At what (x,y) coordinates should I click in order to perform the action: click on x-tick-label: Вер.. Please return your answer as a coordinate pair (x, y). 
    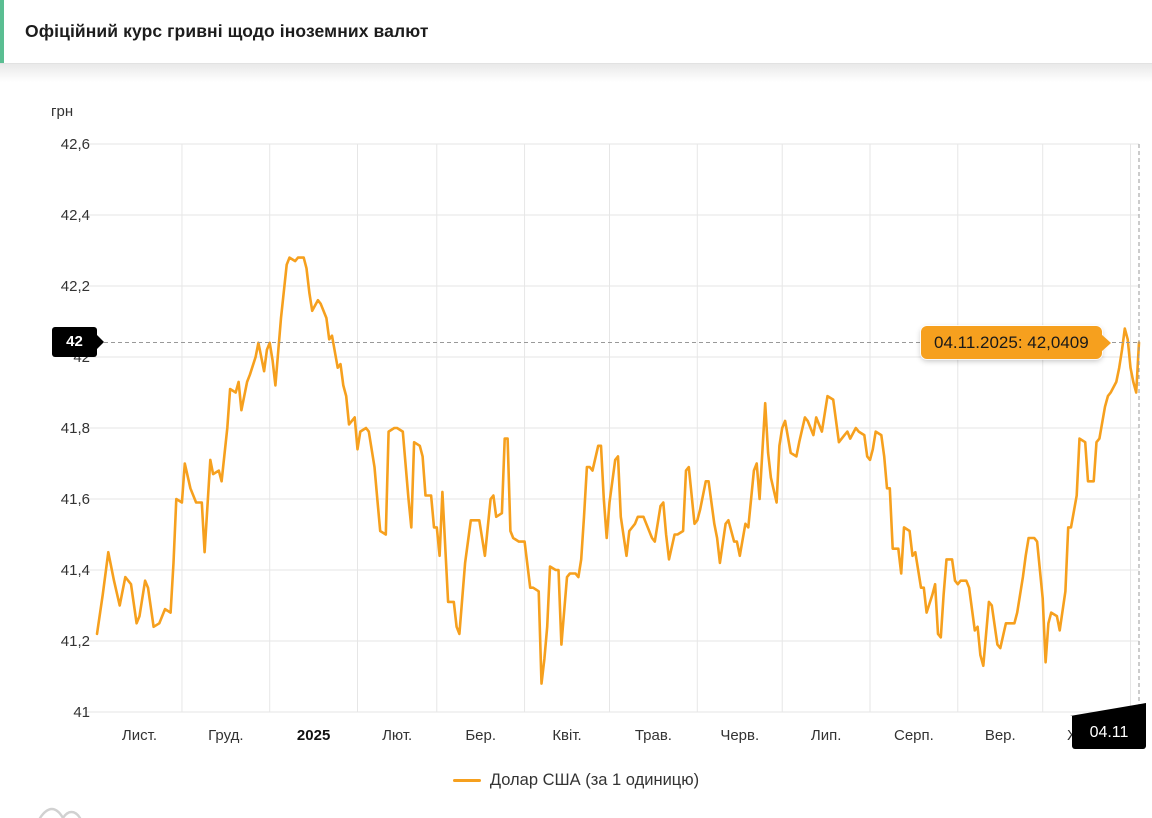
    Looking at the image, I should click on (1000, 735).